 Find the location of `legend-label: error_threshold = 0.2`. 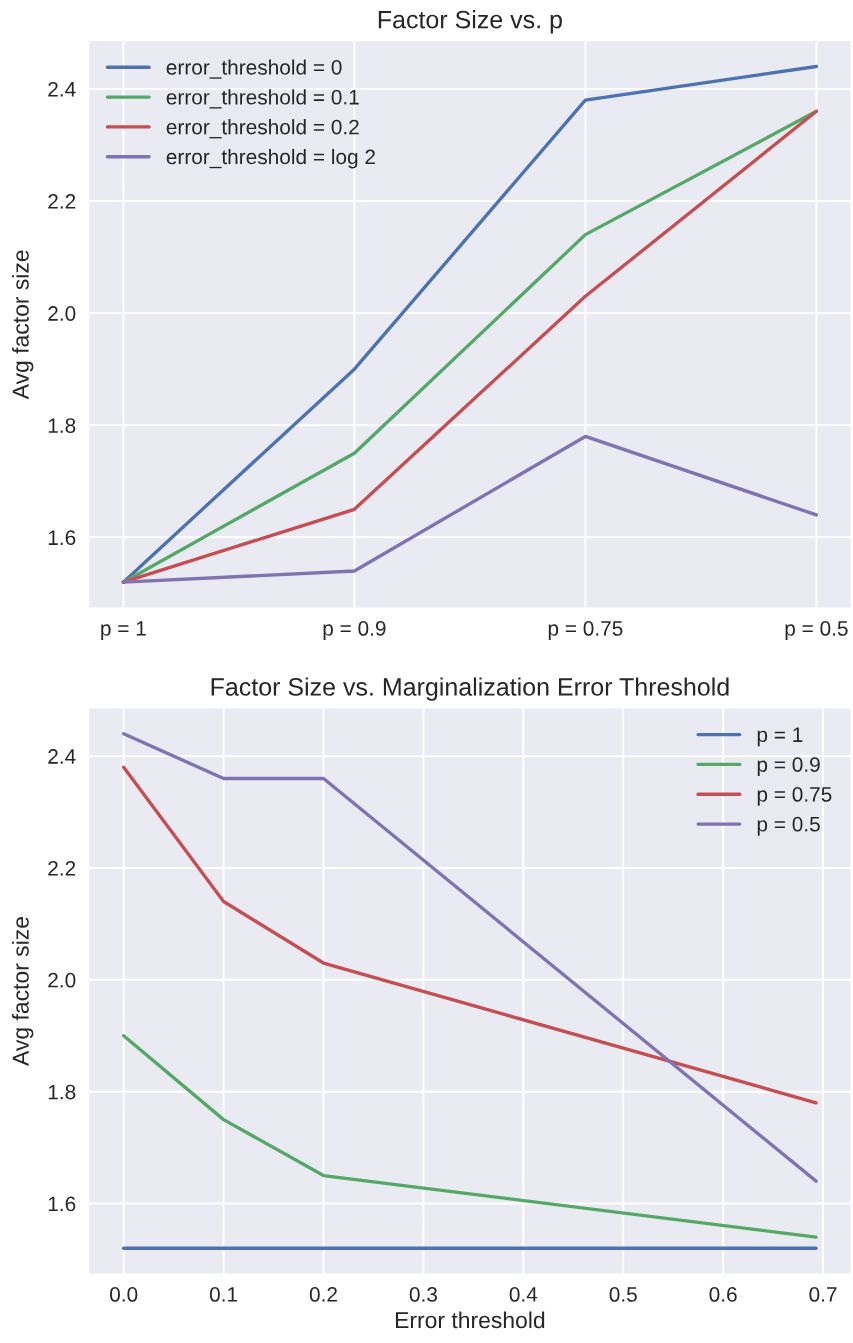

legend-label: error_threshold = 0.2 is located at coordinates (262, 129).